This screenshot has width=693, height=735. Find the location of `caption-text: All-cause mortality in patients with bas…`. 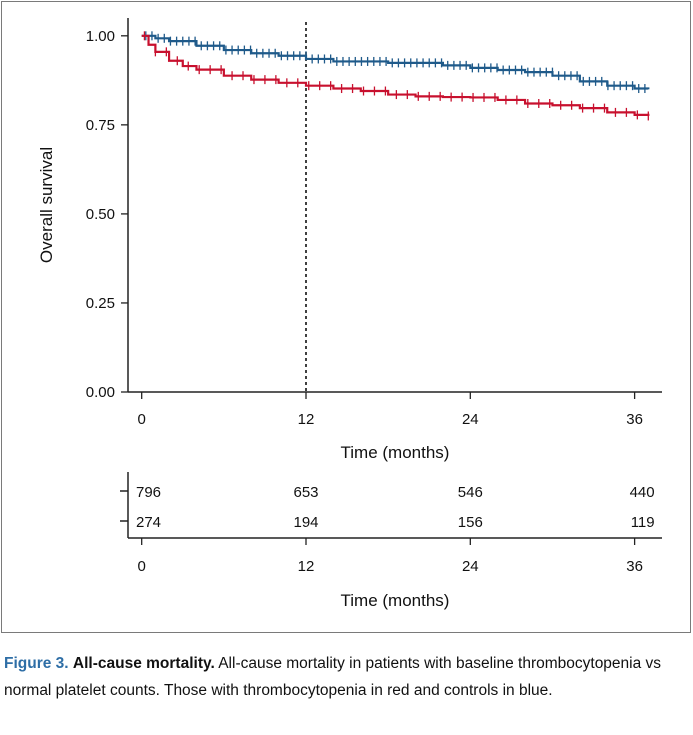

caption-text: All-cause mortality in patients with bas… is located at coordinates (333, 677).